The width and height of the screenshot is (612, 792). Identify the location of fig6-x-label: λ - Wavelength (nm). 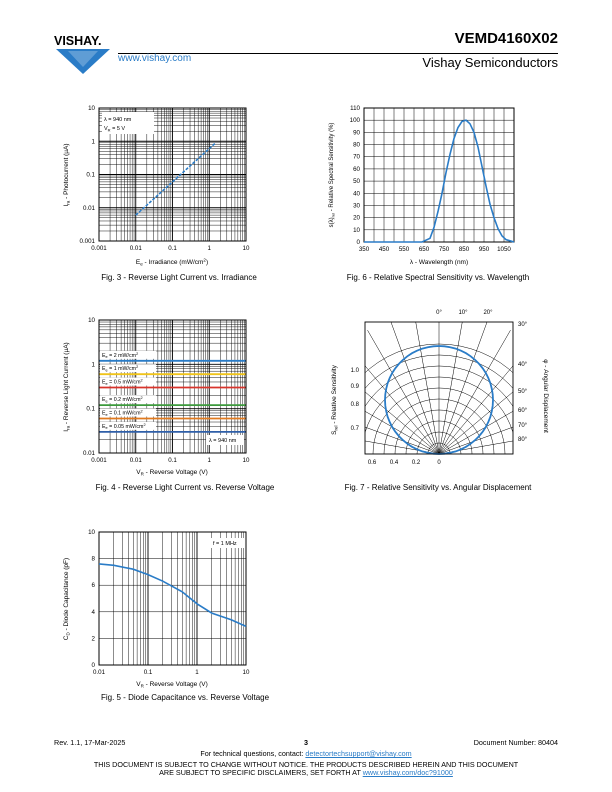
(439, 262).